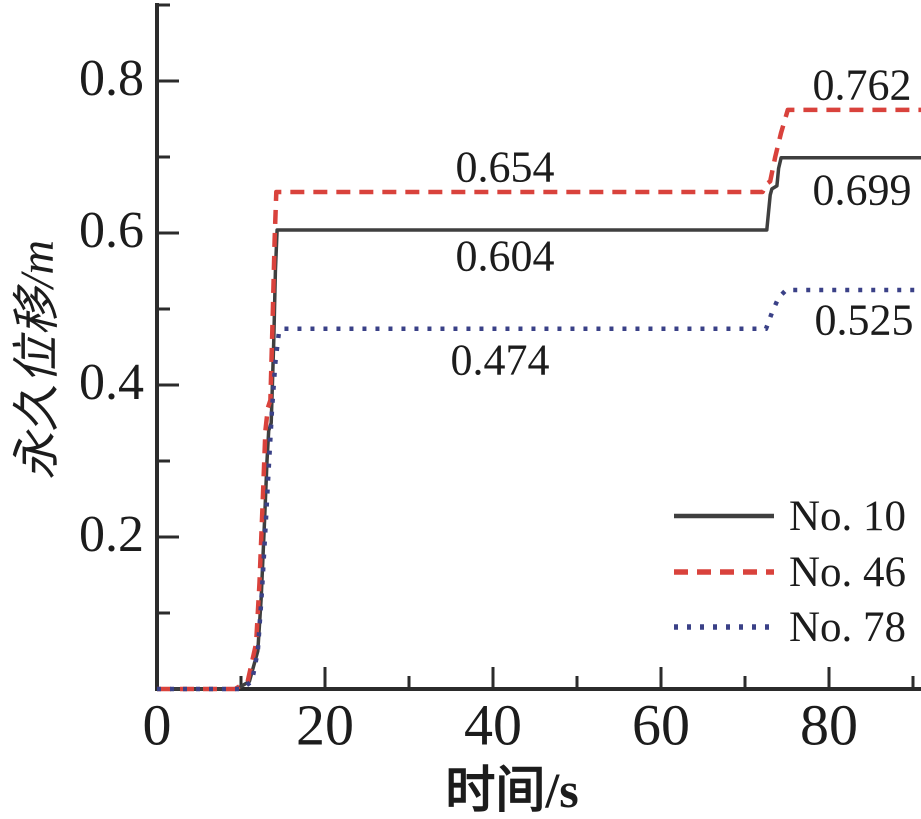 This screenshot has width=921, height=819. What do you see at coordinates (848, 516) in the screenshot?
I see `legend-label-no-10: No. 10` at bounding box center [848, 516].